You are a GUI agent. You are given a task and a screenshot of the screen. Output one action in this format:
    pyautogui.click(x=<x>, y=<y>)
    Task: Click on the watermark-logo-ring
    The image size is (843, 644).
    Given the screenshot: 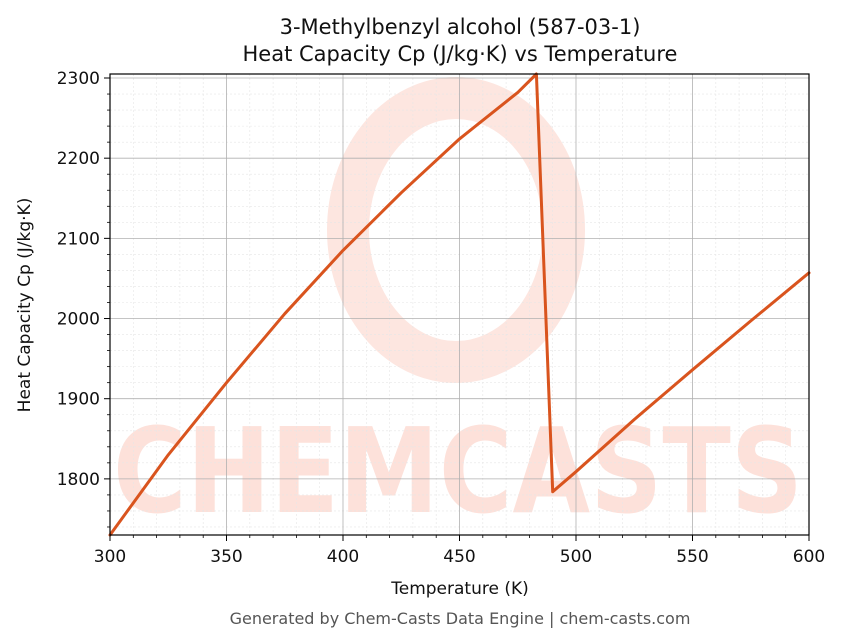 What is the action you would take?
    pyautogui.click(x=456, y=230)
    